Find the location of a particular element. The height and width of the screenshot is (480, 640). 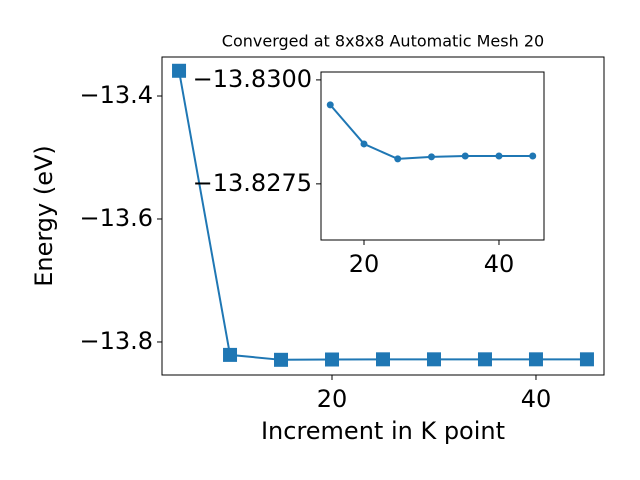

x-axis-label: Increment in K point is located at coordinates (383, 431).